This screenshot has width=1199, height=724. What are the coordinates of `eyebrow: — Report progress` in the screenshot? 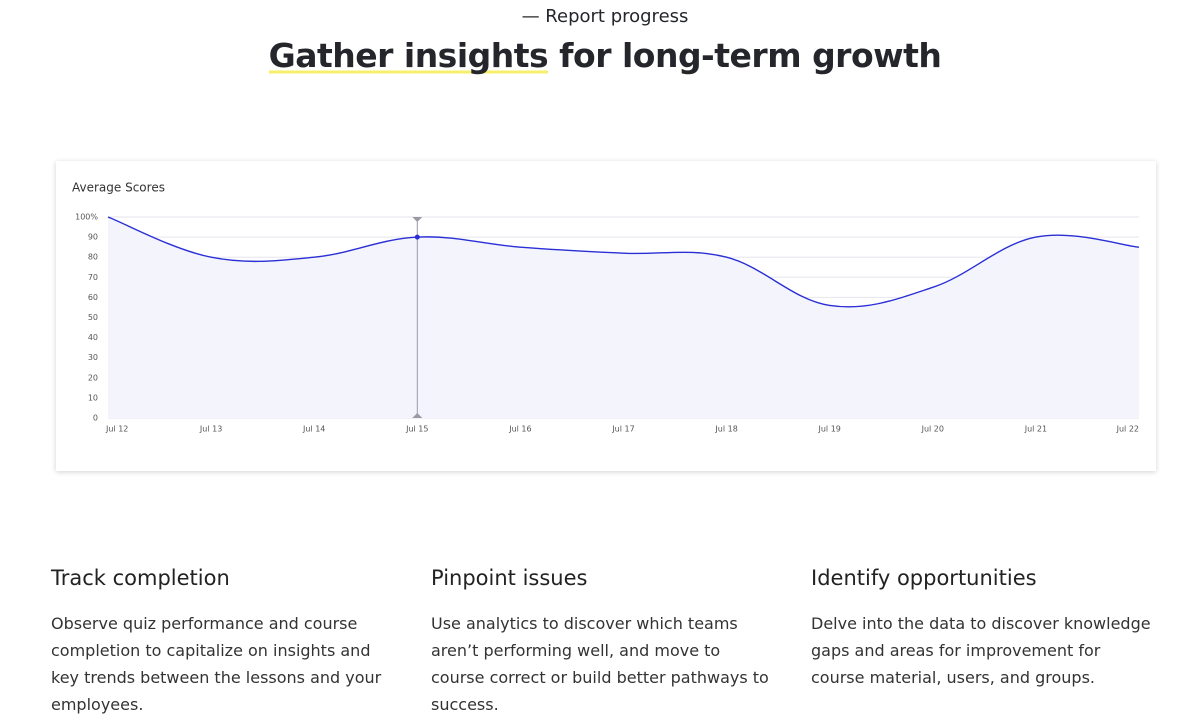 It's located at (605, 16).